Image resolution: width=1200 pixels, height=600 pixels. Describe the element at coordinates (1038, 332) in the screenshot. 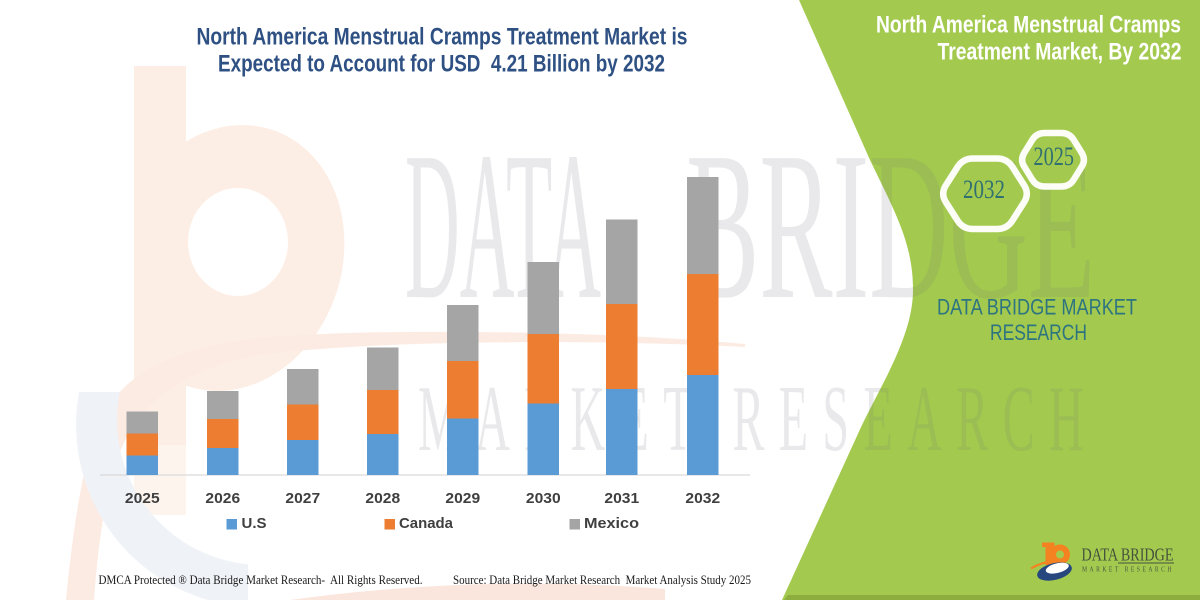

I see `svg-text: RESEARCH` at that location.